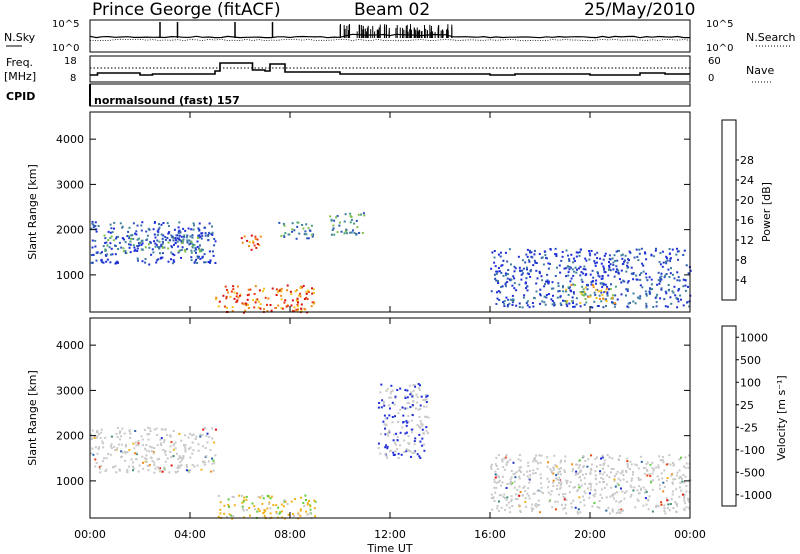 The width and height of the screenshot is (800, 554). I want to click on colorbar-tick-label: 1000, so click(754, 337).